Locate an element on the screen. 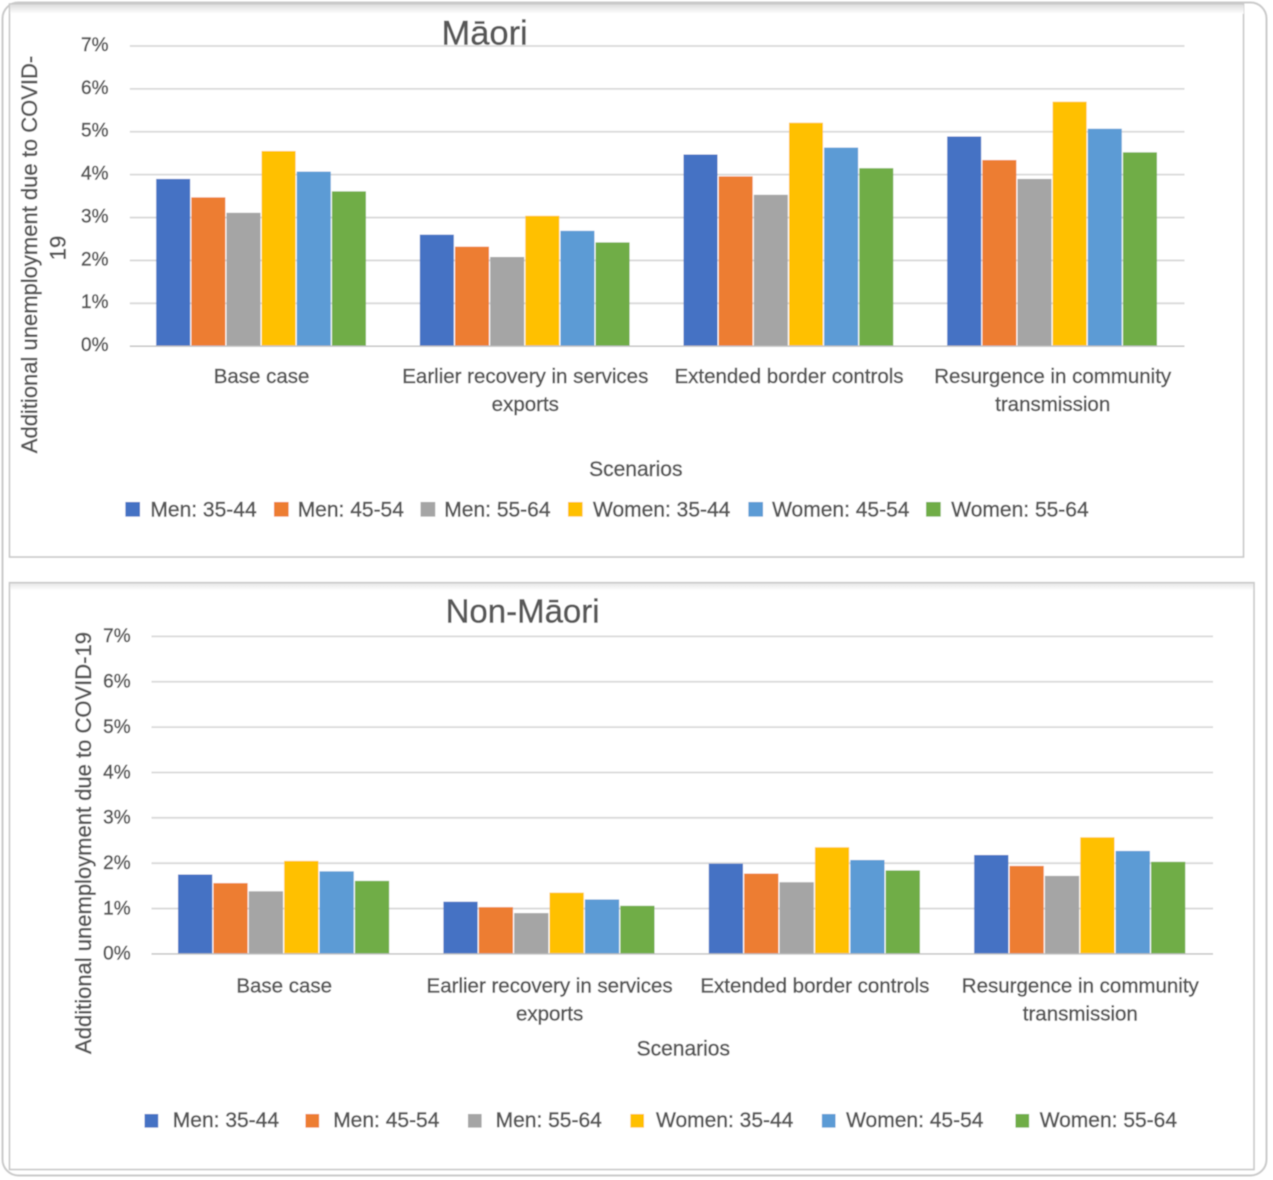 The image size is (1273, 1180). svg-text: Non-Māori is located at coordinates (523, 611).